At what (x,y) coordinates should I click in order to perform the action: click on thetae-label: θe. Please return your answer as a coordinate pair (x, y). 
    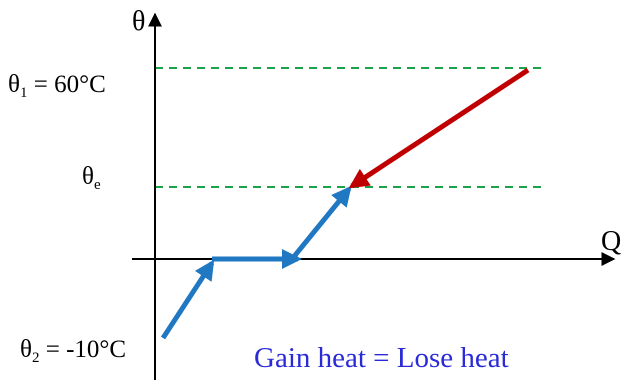
    Looking at the image, I should click on (91, 178).